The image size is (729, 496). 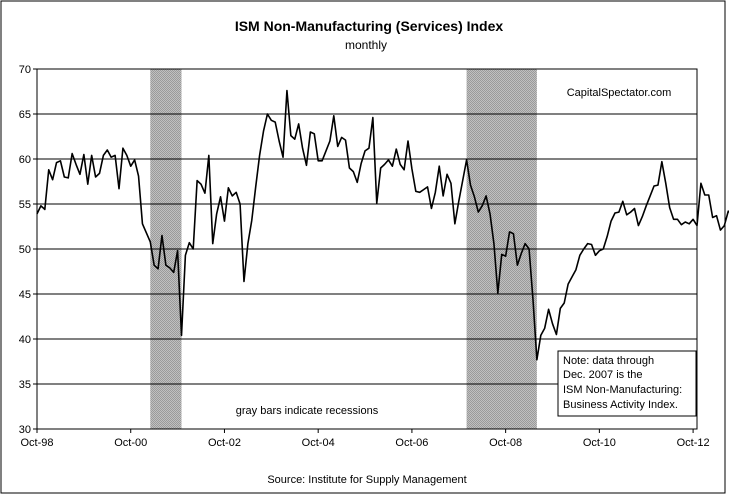 I want to click on y-tick-label: 60, so click(x=25, y=160).